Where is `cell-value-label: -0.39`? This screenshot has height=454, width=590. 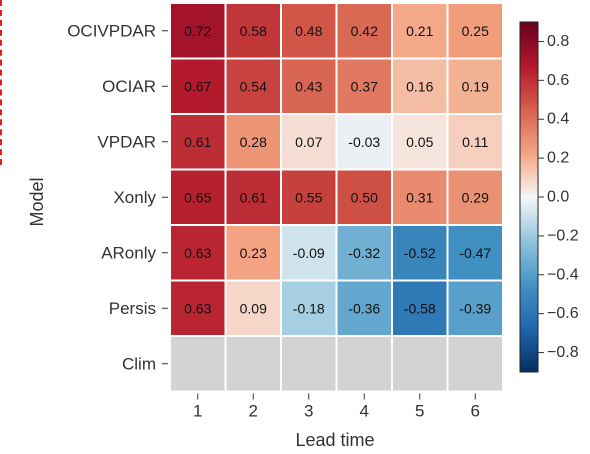
cell-value-label: -0.39 is located at coordinates (475, 308).